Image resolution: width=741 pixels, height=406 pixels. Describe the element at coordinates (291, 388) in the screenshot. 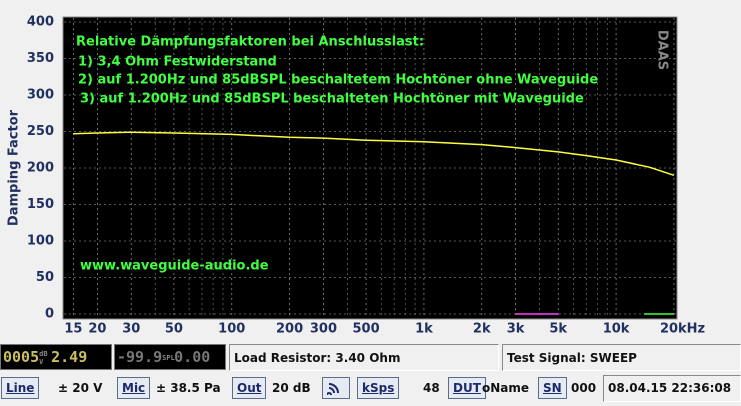

I see `out-gain: 20 dB` at that location.